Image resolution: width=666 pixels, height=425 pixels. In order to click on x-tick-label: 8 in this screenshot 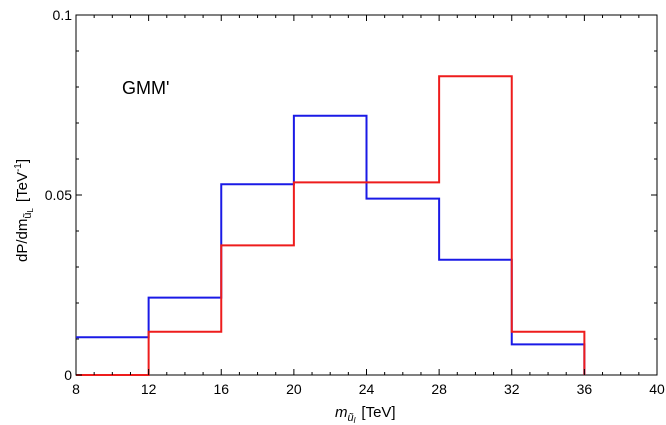, I will do `click(76, 389)`.